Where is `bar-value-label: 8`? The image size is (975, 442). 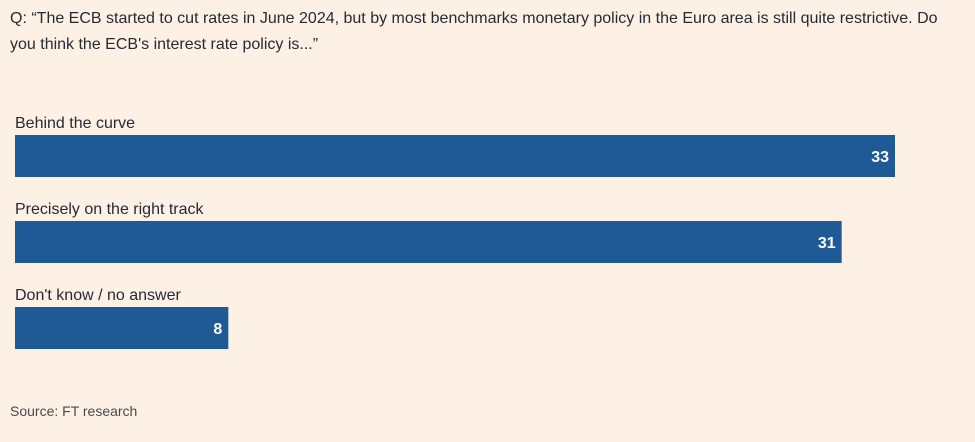
bar-value-label: 8 is located at coordinates (217, 329).